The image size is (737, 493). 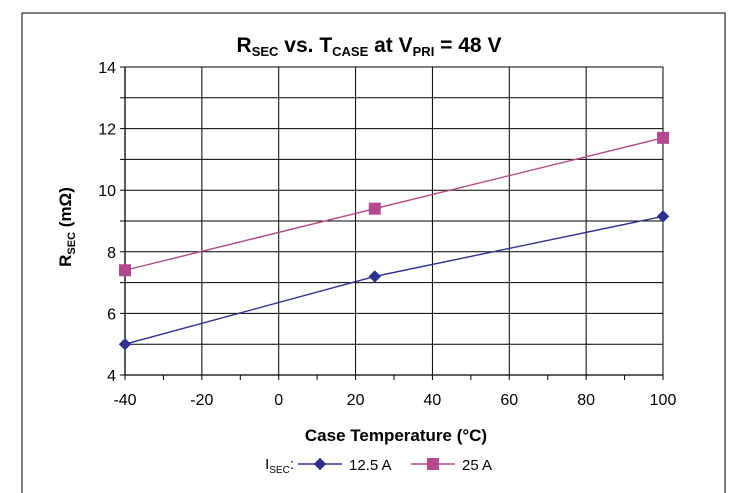 I want to click on title-t: T, so click(x=325, y=45).